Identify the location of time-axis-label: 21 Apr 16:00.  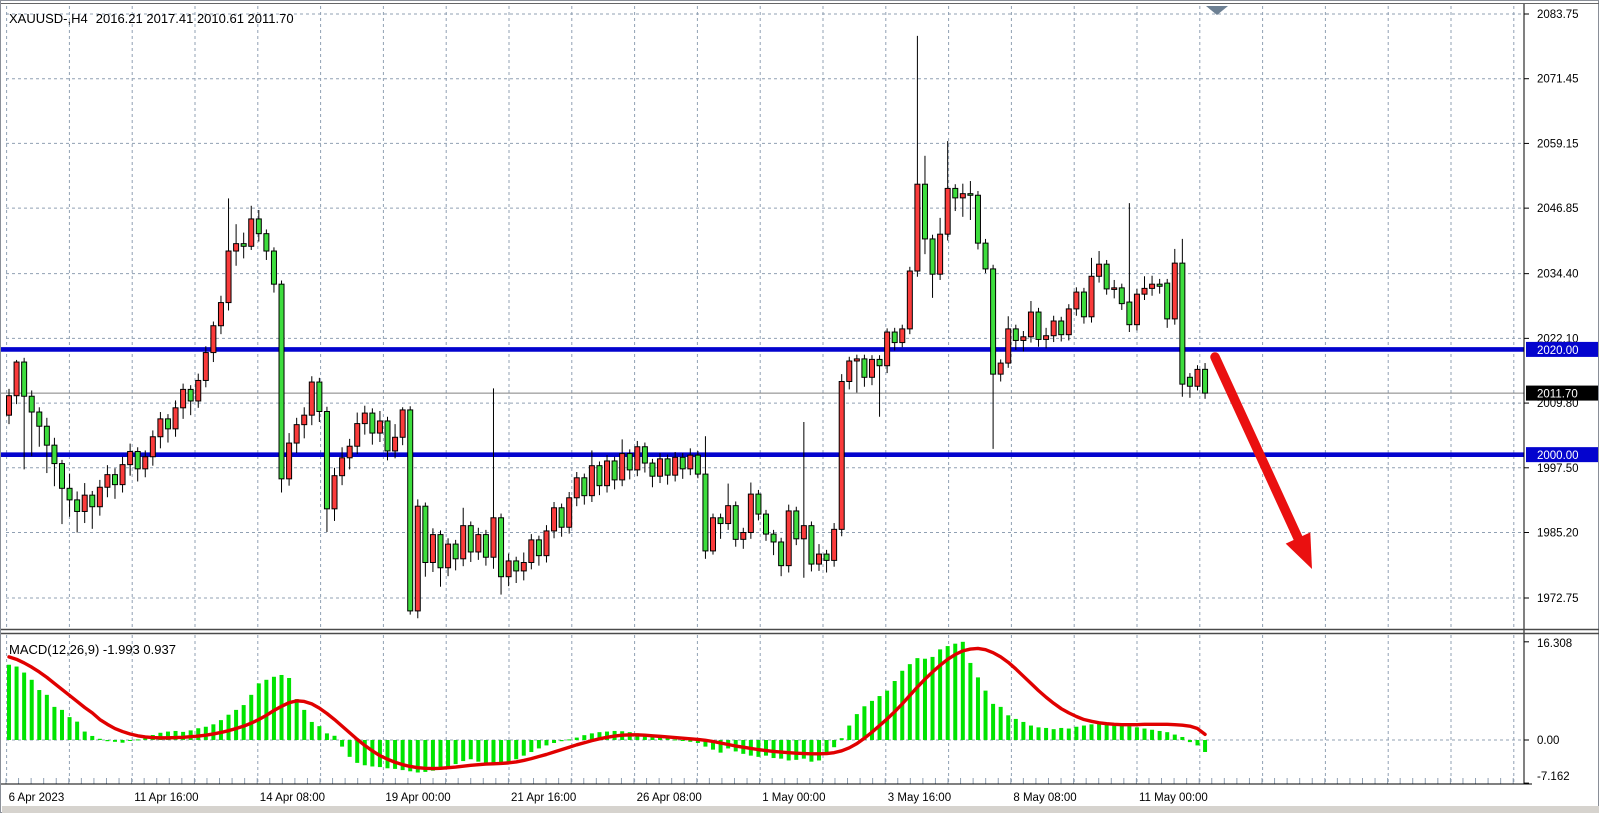
(543, 798).